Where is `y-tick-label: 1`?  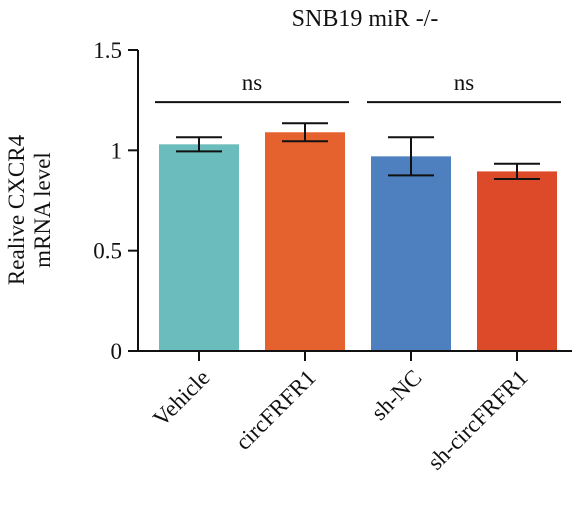 y-tick-label: 1 is located at coordinates (117, 150).